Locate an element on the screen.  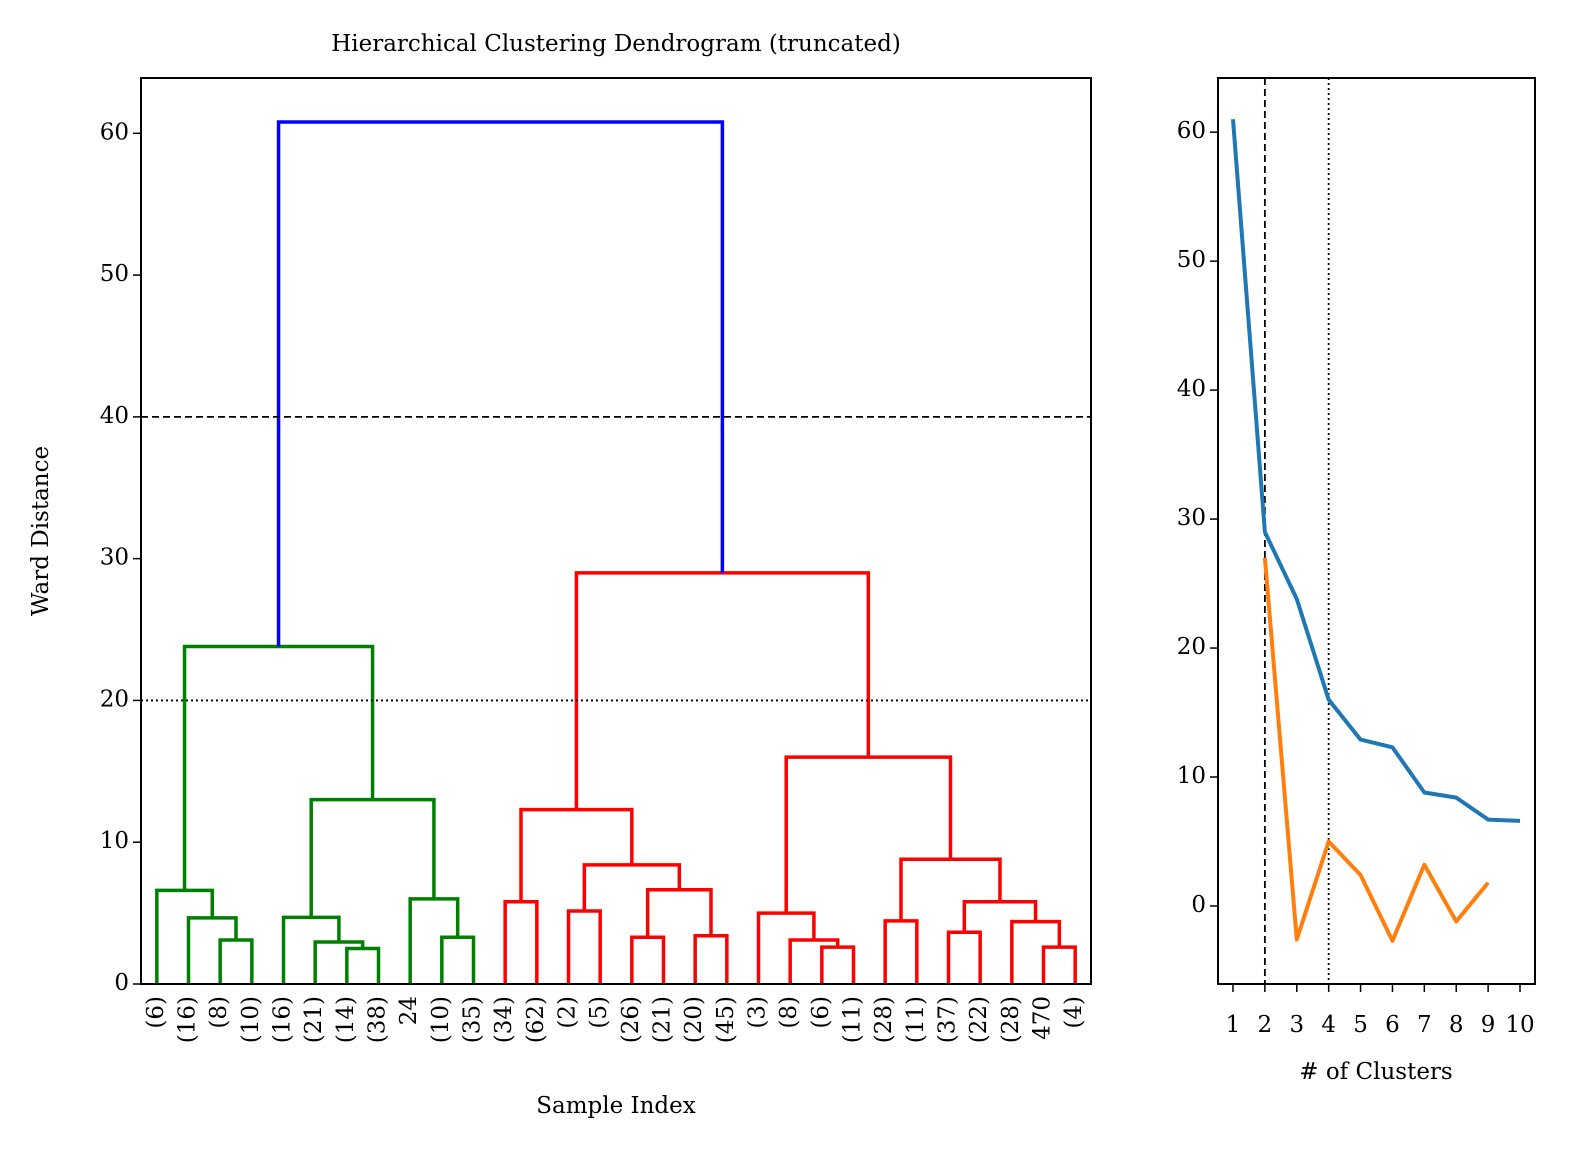
x-tick-label: (2) is located at coordinates (568, 1012).